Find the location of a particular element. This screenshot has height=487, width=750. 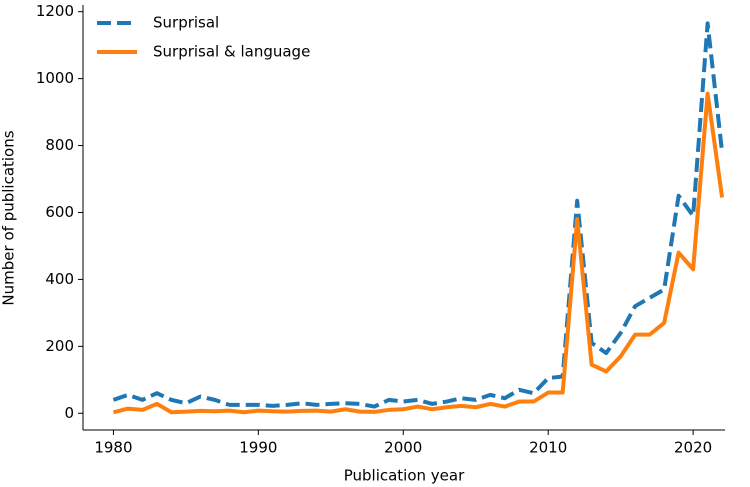

y-tick-label: 600 is located at coordinates (59, 212).